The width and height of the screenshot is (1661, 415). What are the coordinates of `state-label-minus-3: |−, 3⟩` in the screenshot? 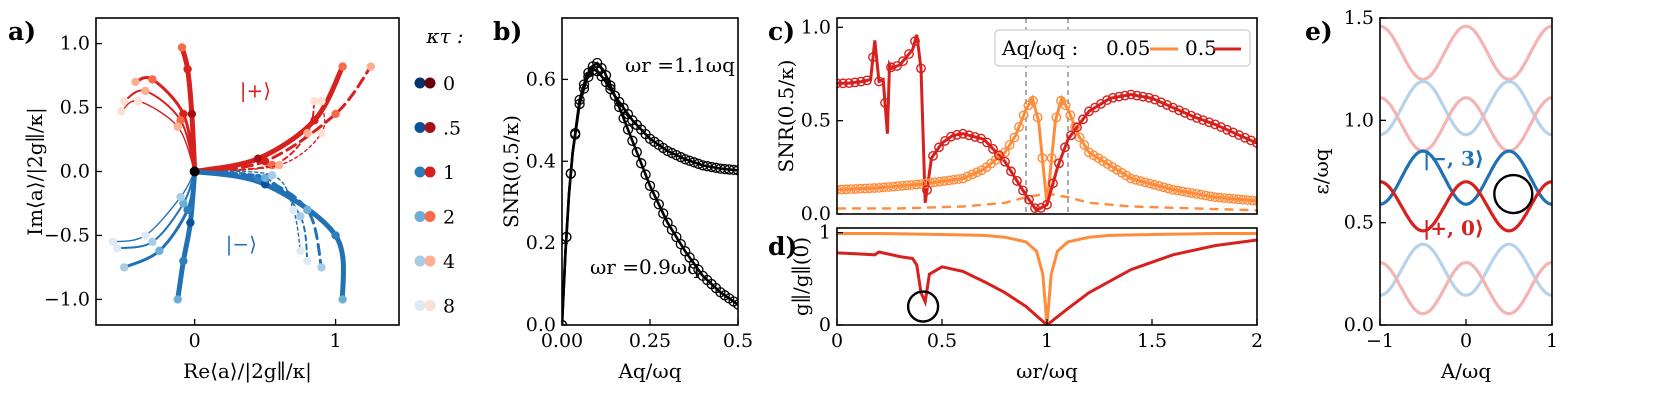 It's located at (1453, 158).